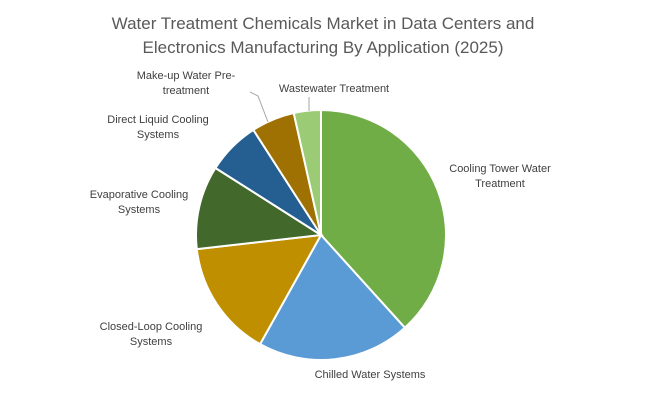 The width and height of the screenshot is (646, 412). Describe the element at coordinates (500, 169) in the screenshot. I see `slice-label-0-line-0: Cooling Tower Water` at that location.